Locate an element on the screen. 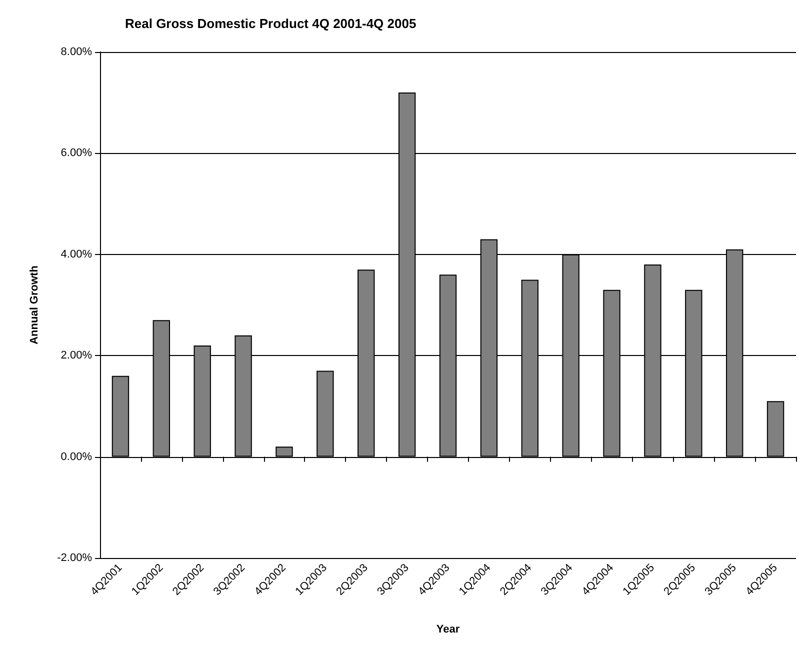  y-axis-title: Annual Growth is located at coordinates (34, 304).